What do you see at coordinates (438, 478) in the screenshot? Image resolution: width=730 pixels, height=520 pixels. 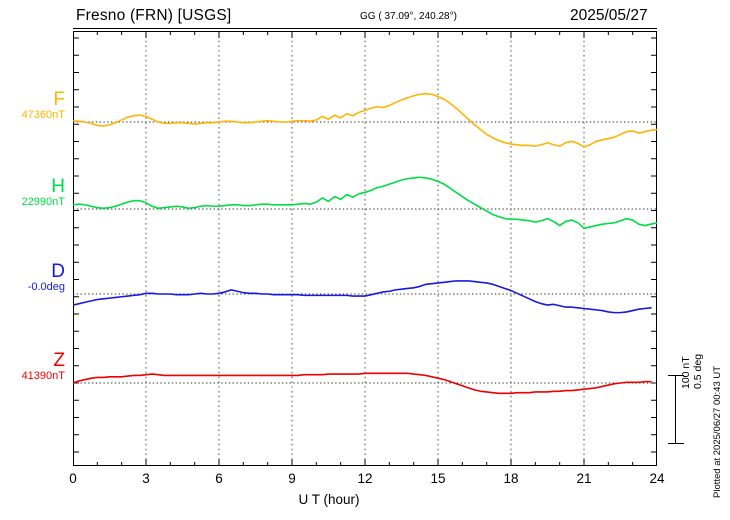 I see `x-tick-label: 15` at bounding box center [438, 478].